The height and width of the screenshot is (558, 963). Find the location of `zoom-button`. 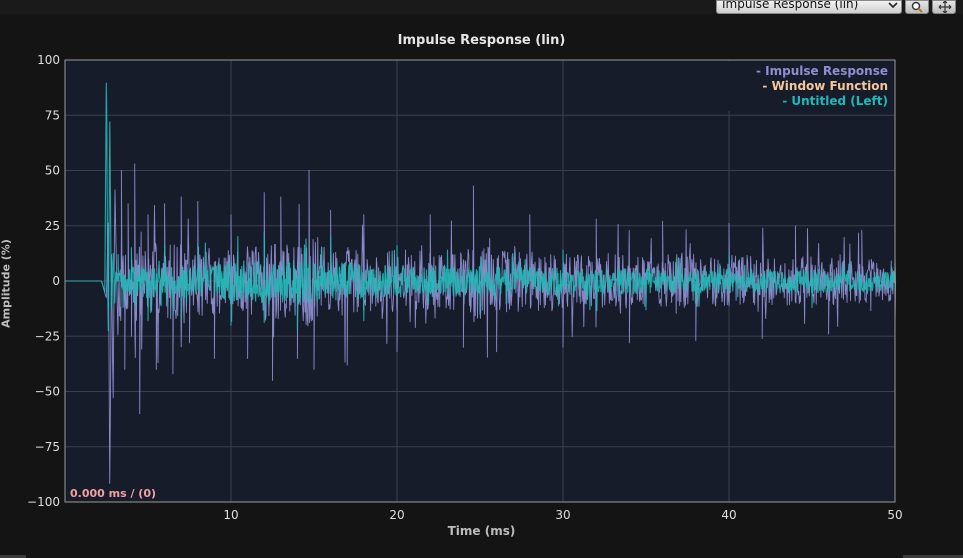

zoom-button is located at coordinates (917, 7).